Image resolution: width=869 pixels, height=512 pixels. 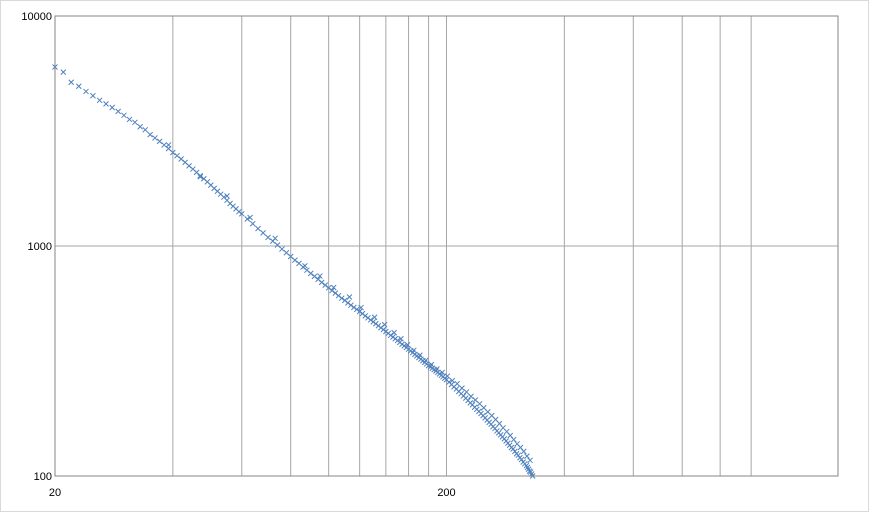 What do you see at coordinates (36, 17) in the screenshot?
I see `y-tick-label: 10000` at bounding box center [36, 17].